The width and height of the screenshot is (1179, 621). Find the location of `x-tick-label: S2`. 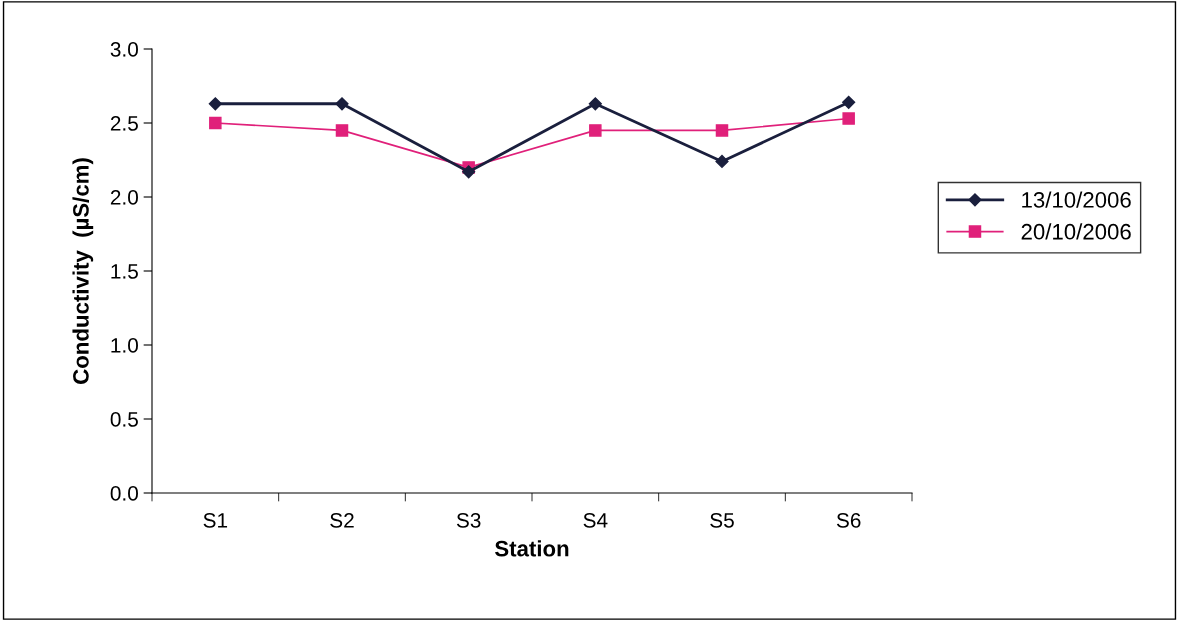

x-tick-label: S2 is located at coordinates (342, 520).